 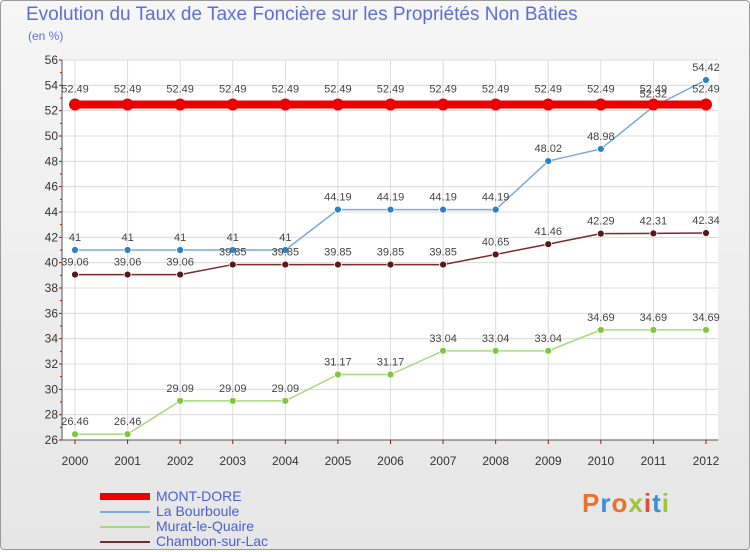 What do you see at coordinates (706, 461) in the screenshot?
I see `x-tick-label: 2012` at bounding box center [706, 461].